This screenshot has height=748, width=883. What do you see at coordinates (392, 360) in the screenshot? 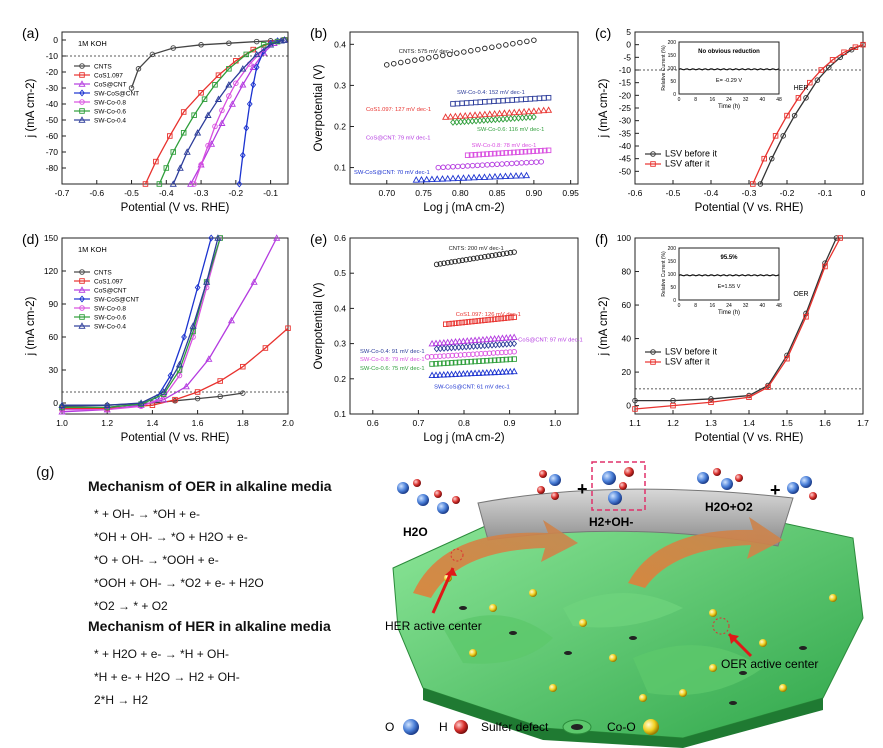
I see `slope-label: SW-Co-0.8: 79 mV dec-1` at bounding box center [392, 360].